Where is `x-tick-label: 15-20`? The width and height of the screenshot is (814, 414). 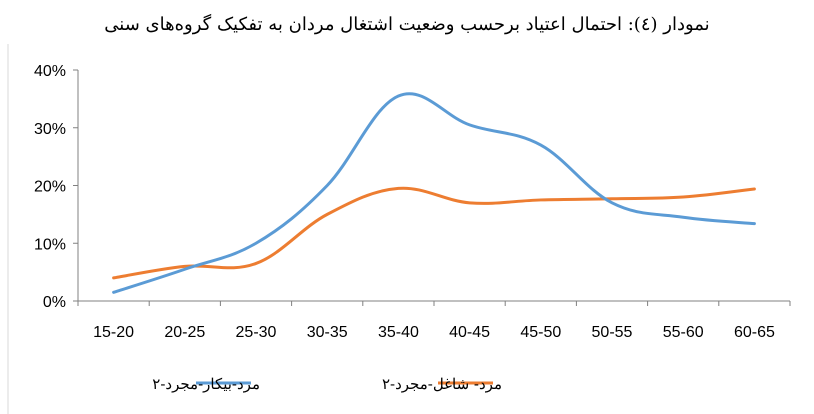
x-tick-label: 15-20 is located at coordinates (113, 332).